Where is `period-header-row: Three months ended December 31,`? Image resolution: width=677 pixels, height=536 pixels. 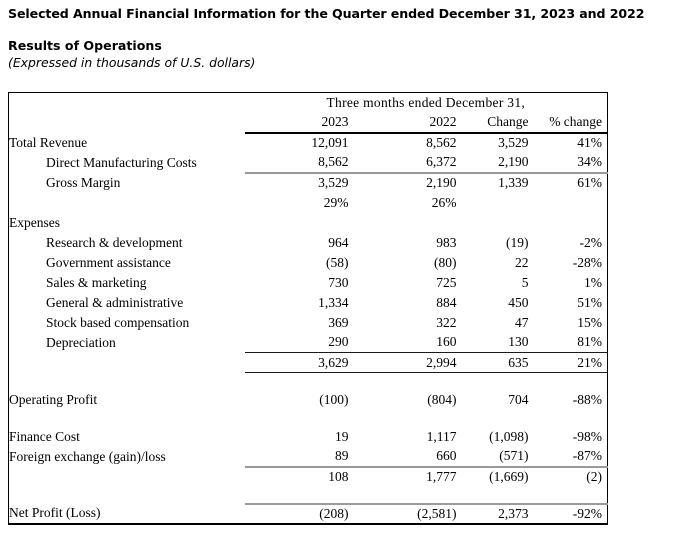 period-header-row: Three months ended December 31, is located at coordinates (308, 103).